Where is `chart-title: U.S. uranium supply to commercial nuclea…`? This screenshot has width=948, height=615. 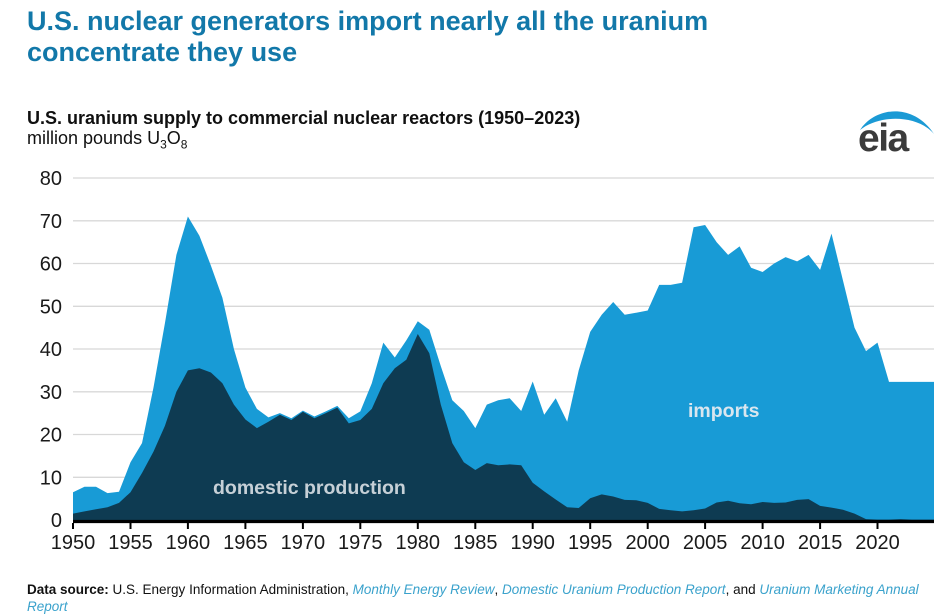 chart-title: U.S. uranium supply to commercial nuclea… is located at coordinates (304, 118).